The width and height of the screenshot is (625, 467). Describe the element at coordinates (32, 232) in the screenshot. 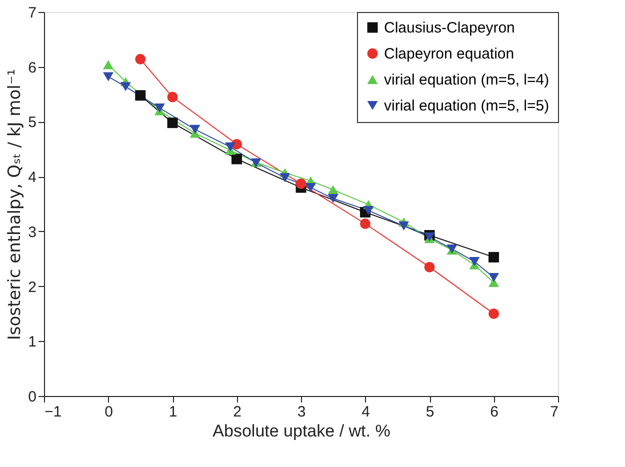

I see `y-tick-label: 3` at that location.